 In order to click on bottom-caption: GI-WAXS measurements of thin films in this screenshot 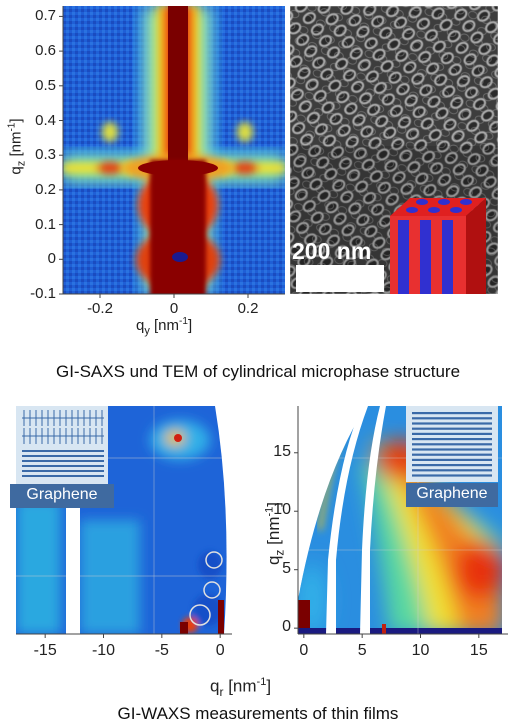, I will do `click(258, 714)`.